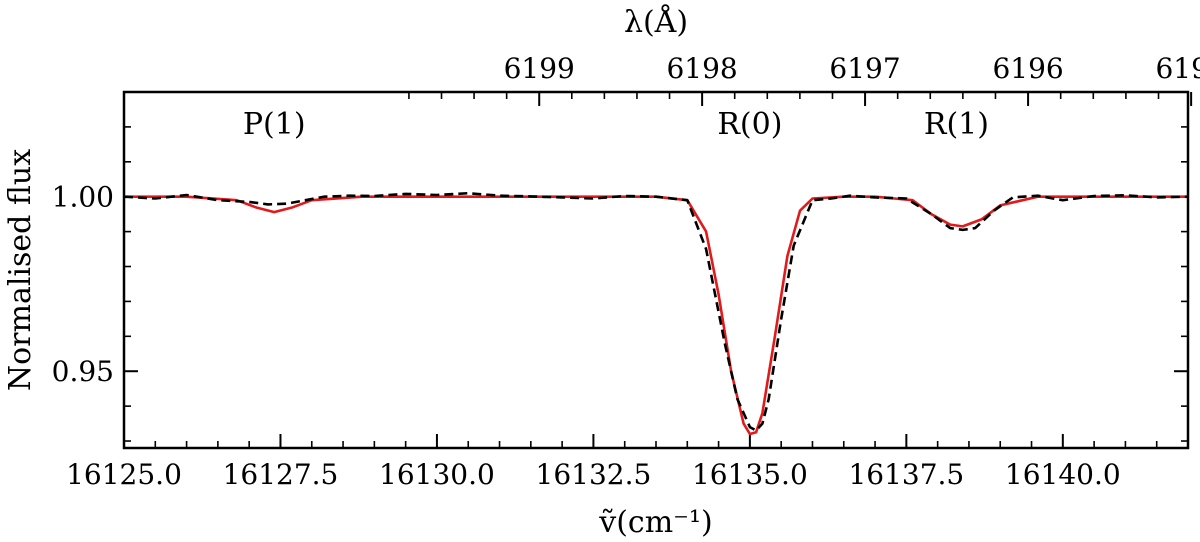  I want to click on y-axis-title: Normalised flux, so click(20, 270).